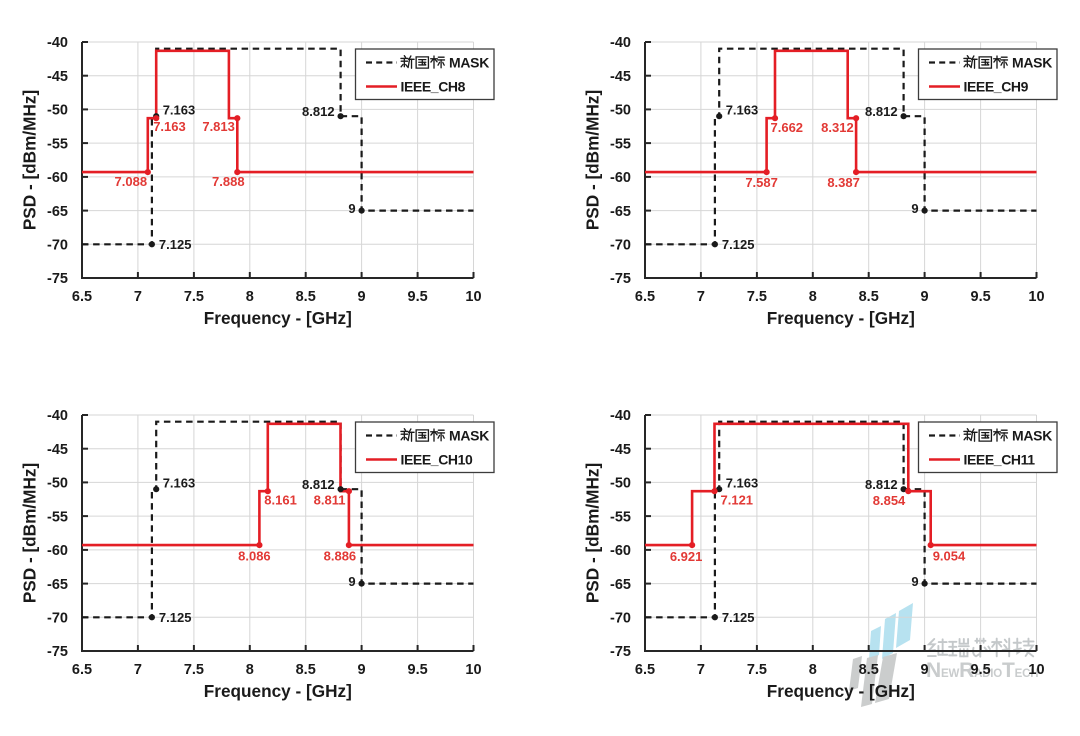 The height and width of the screenshot is (736, 1080). Describe the element at coordinates (787, 127) in the screenshot. I see `svg-text: 7.662` at that location.